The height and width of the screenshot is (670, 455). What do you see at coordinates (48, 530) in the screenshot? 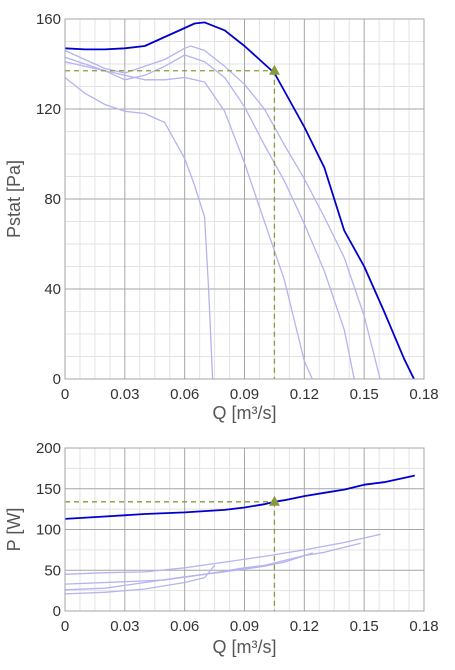
I see `y-tick-label: 100` at bounding box center [48, 530].